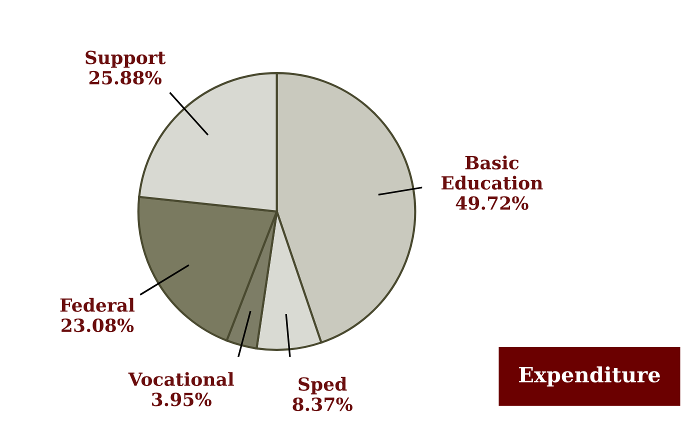  Describe the element at coordinates (589, 376) in the screenshot. I see `text: Expenditure` at that location.